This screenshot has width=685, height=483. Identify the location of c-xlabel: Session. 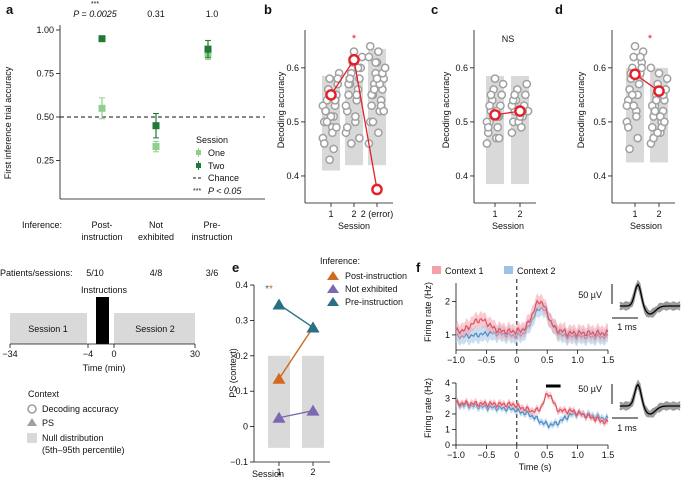
(508, 226).